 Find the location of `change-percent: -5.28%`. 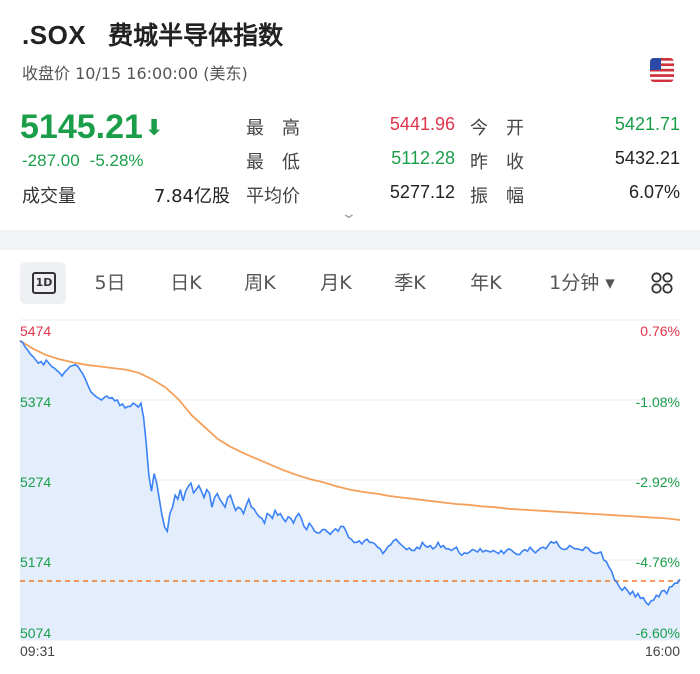

change-percent: -5.28% is located at coordinates (116, 160).